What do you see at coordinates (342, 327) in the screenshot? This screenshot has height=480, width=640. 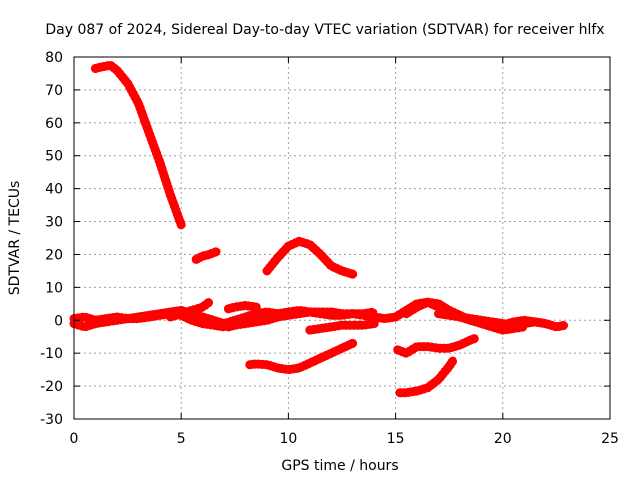 I see `series-arc-12-markers` at bounding box center [342, 327].